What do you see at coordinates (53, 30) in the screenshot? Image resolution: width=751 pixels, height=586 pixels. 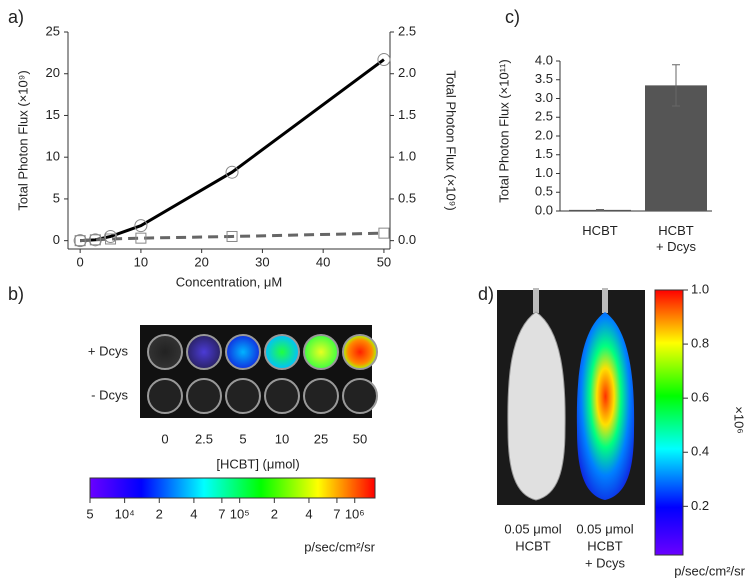 I see `y-tick-label: 25` at bounding box center [53, 30].